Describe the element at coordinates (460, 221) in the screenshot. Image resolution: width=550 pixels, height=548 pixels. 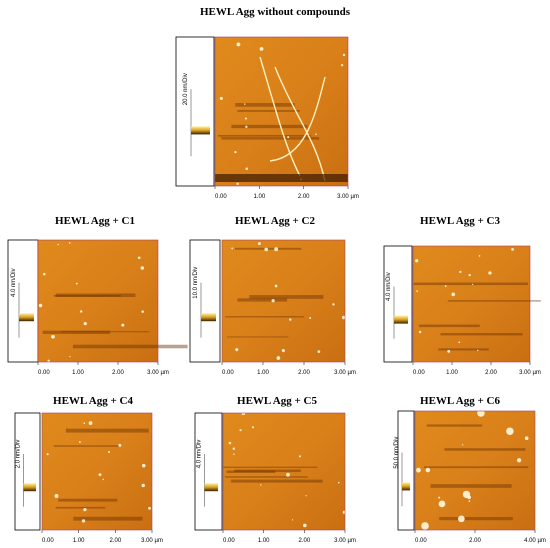
I see `panel-title: HEWL Agg + C3` at that location.